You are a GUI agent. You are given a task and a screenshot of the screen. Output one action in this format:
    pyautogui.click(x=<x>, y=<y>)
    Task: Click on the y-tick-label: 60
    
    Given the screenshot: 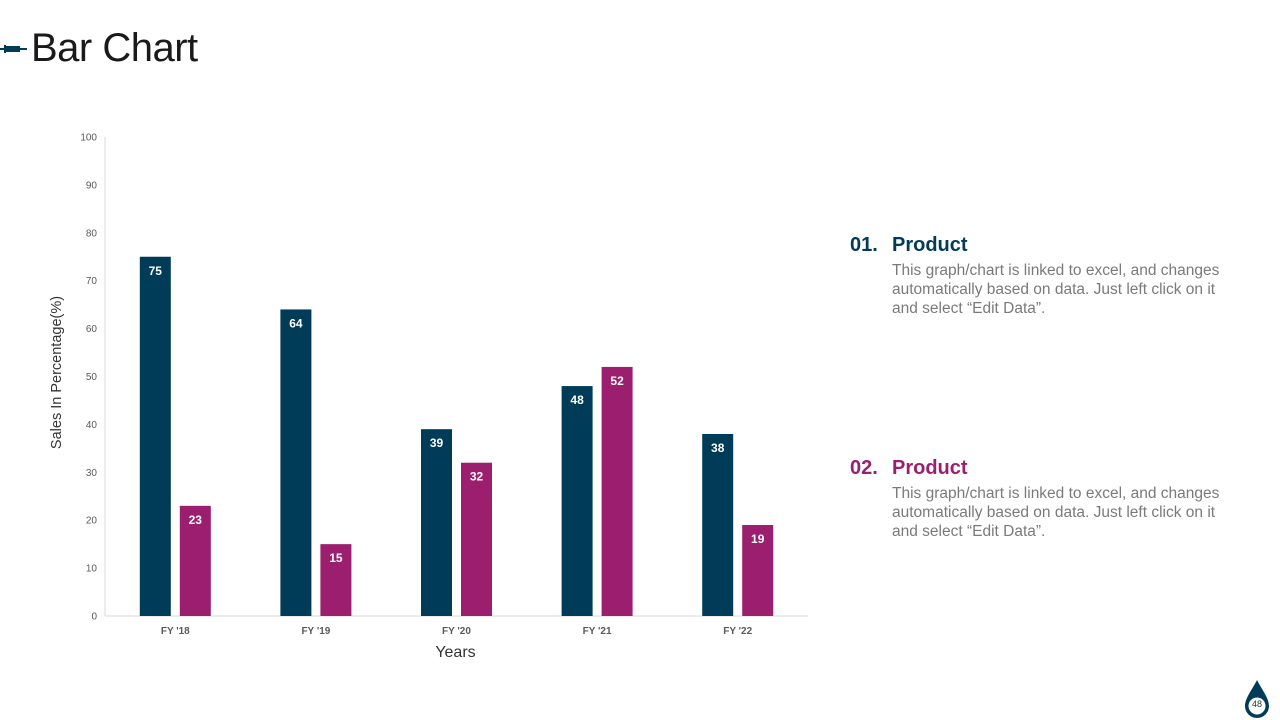 What is the action you would take?
    pyautogui.click(x=92, y=329)
    